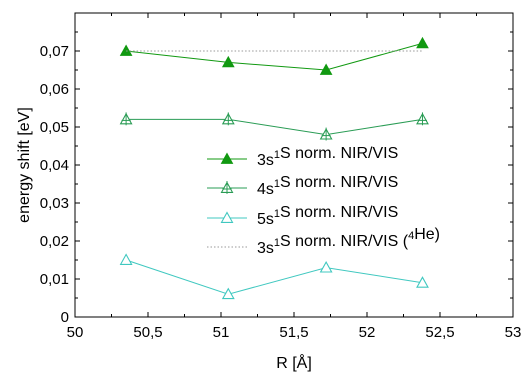 This screenshot has height=373, width=522. I want to click on legend-label: 3s1S norm. NIR/VIS, so click(327, 157).